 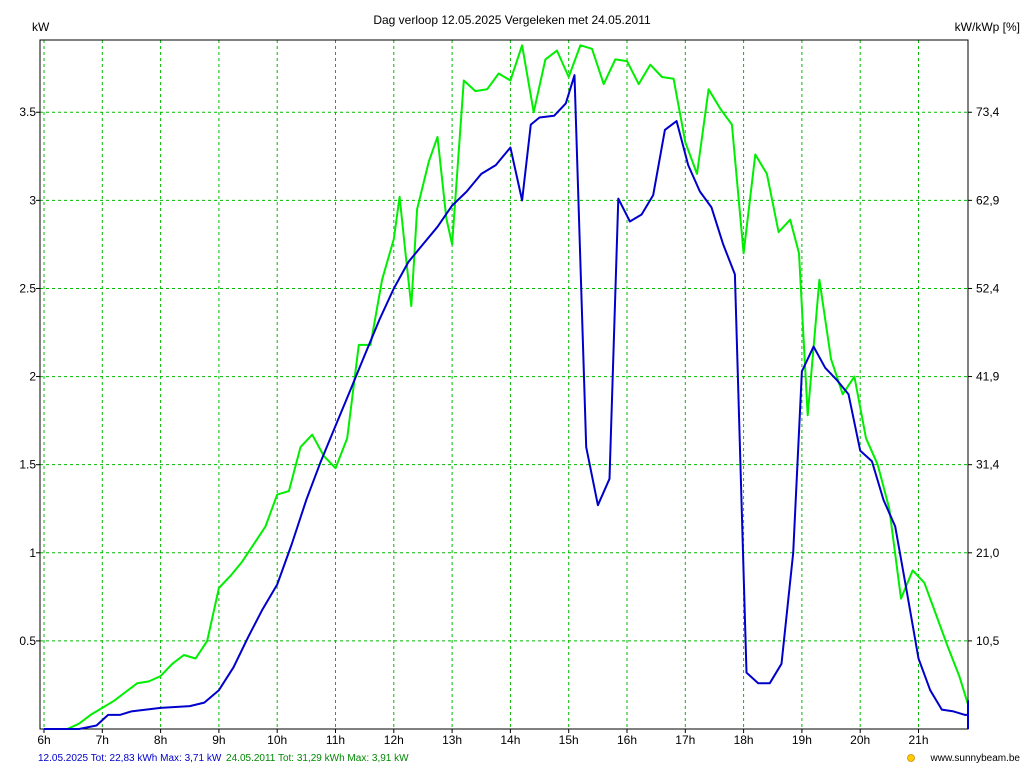 I want to click on x-tick-label: 19h, so click(x=802, y=740).